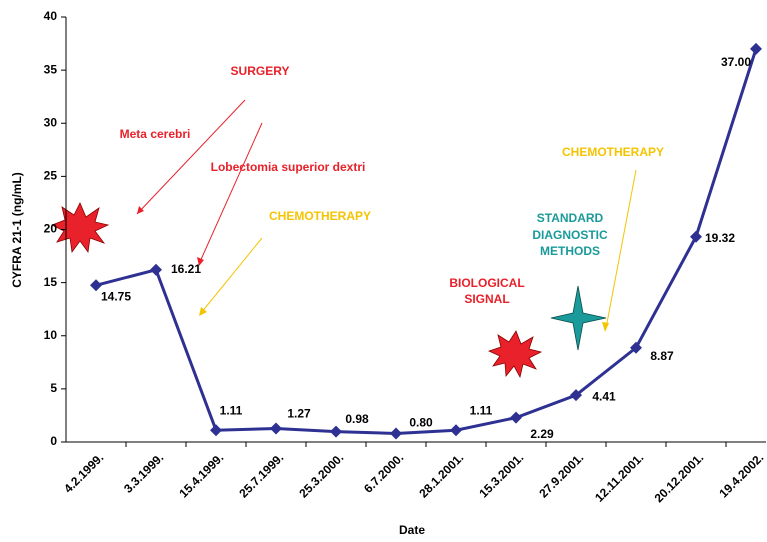 The height and width of the screenshot is (542, 767). Describe the element at coordinates (51, 282) in the screenshot. I see `y-tick-label: 15` at that location.